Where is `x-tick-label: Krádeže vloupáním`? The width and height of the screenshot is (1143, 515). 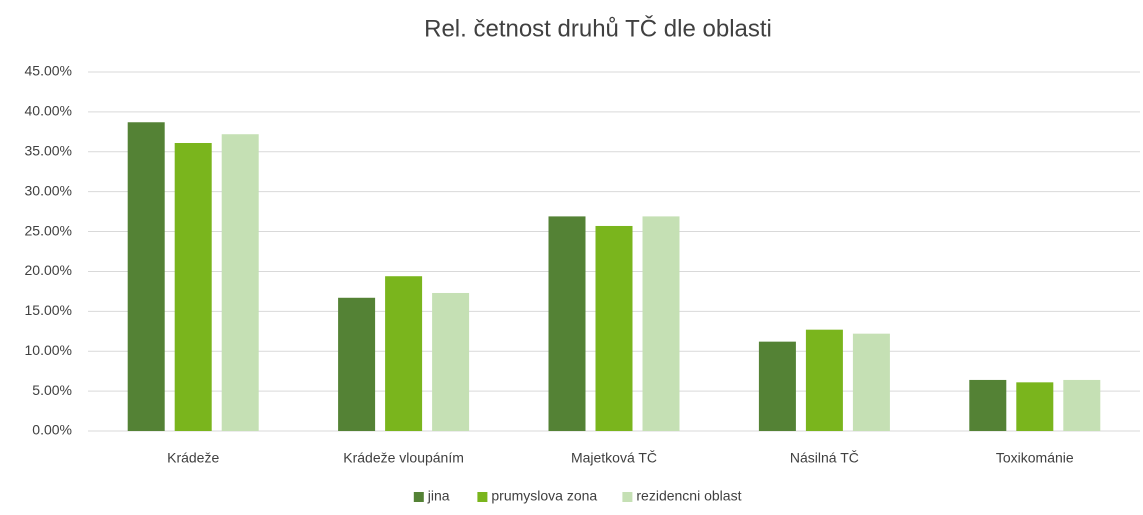
x-tick-label: Krádeže vloupáním is located at coordinates (403, 458).